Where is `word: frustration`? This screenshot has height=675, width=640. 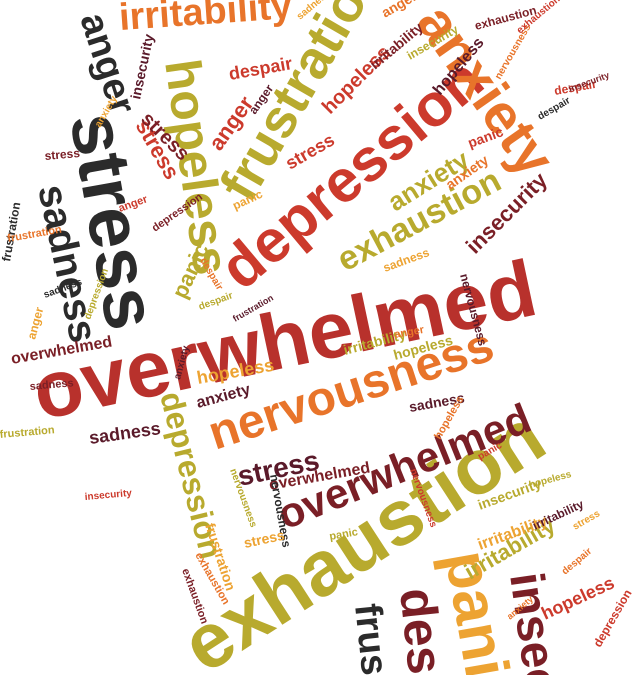 word: frustration is located at coordinates (27, 432).